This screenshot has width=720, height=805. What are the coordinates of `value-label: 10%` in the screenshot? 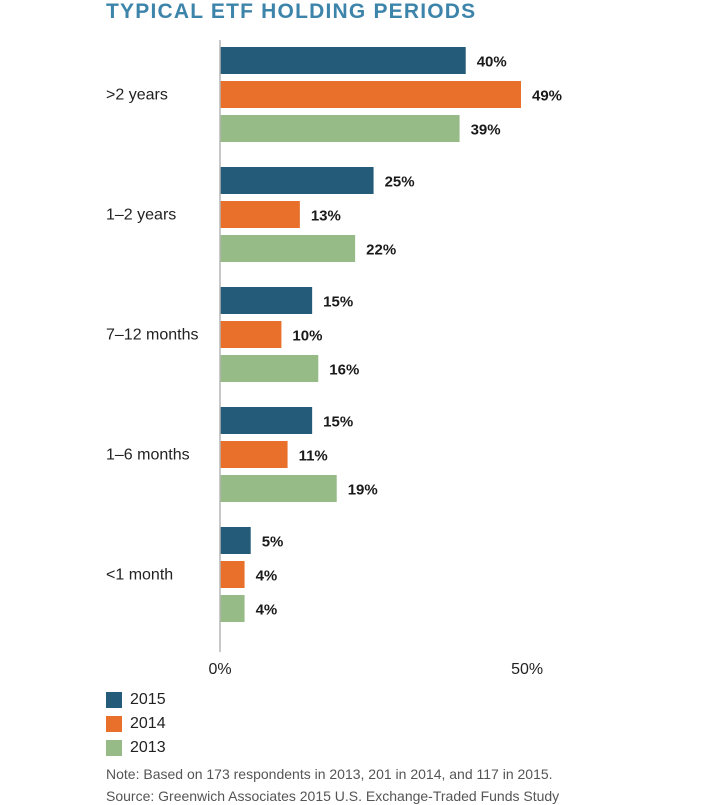 It's located at (307, 336).